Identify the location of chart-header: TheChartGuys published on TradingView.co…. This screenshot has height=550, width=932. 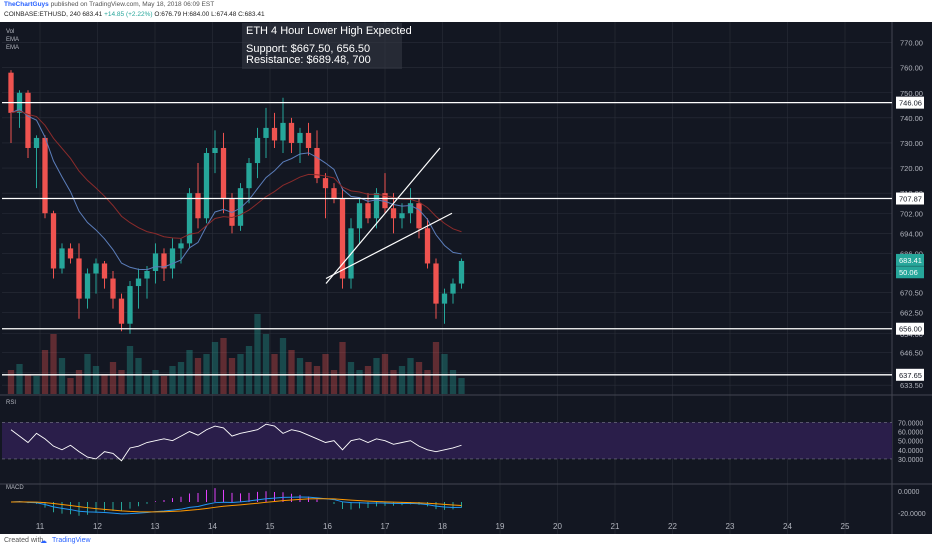
(466, 11).